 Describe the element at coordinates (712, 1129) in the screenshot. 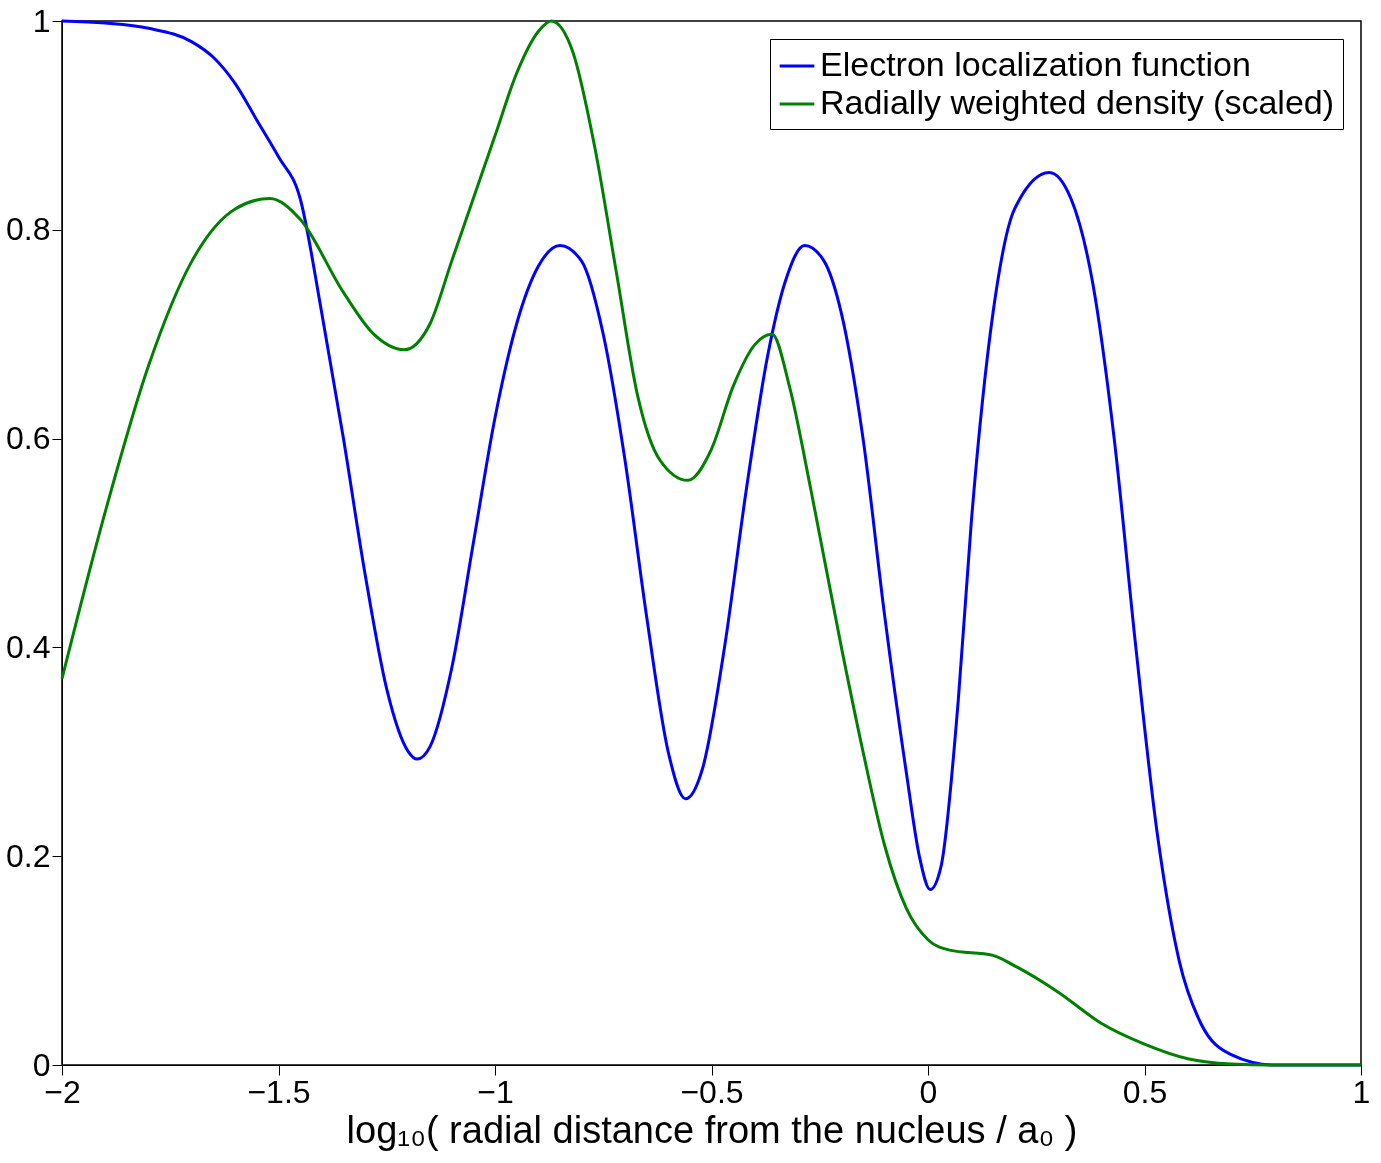

I see `x-axis-title: log₁₀( radial distance from the nucleus / a₀ )` at that location.